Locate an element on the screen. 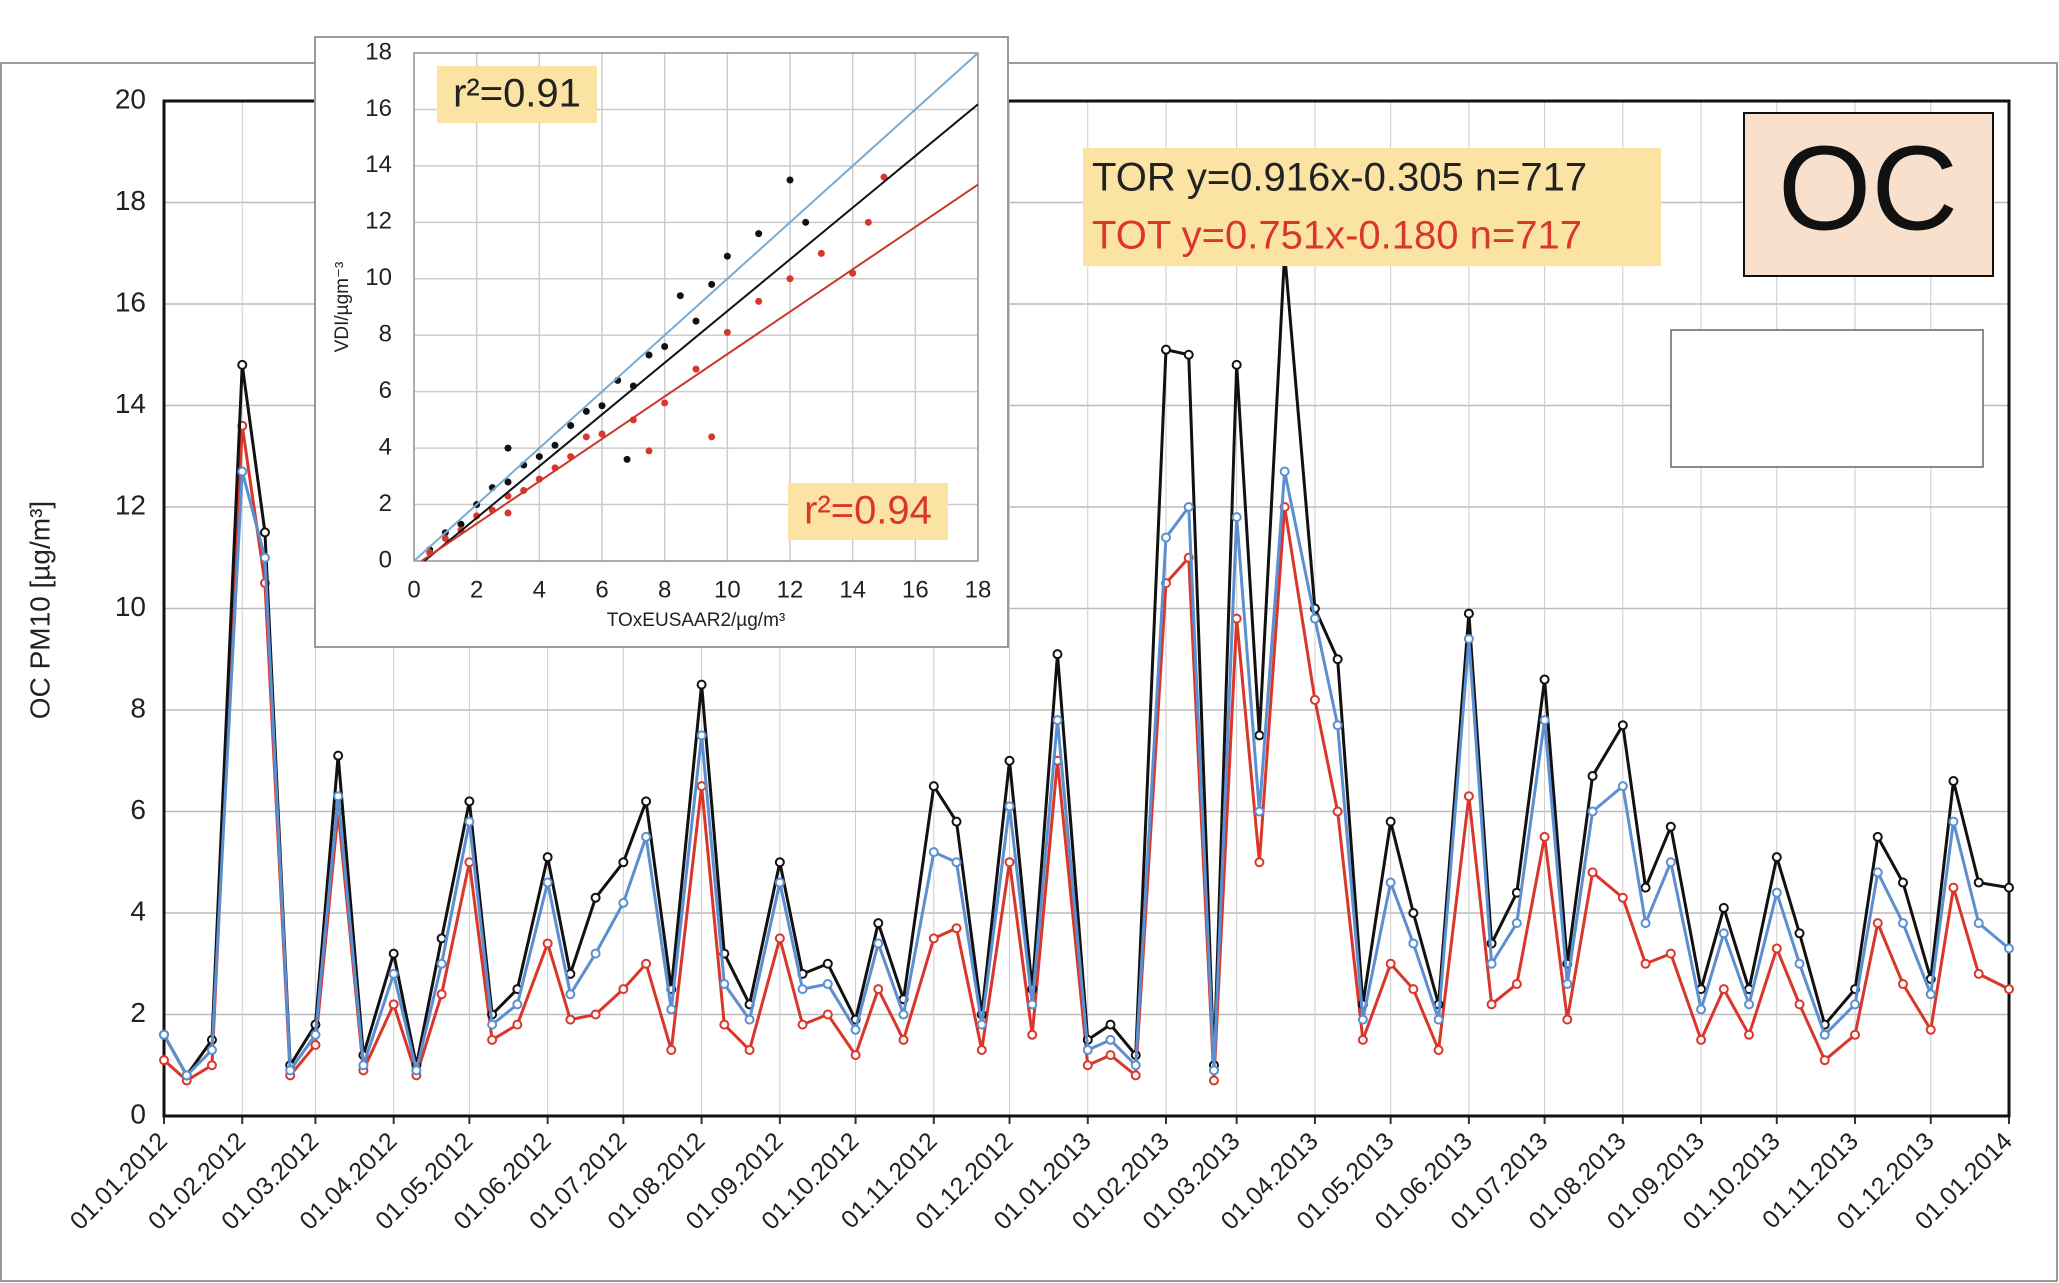 The width and height of the screenshot is (2059, 1283). x-tick-label: 10 is located at coordinates (727, 589).